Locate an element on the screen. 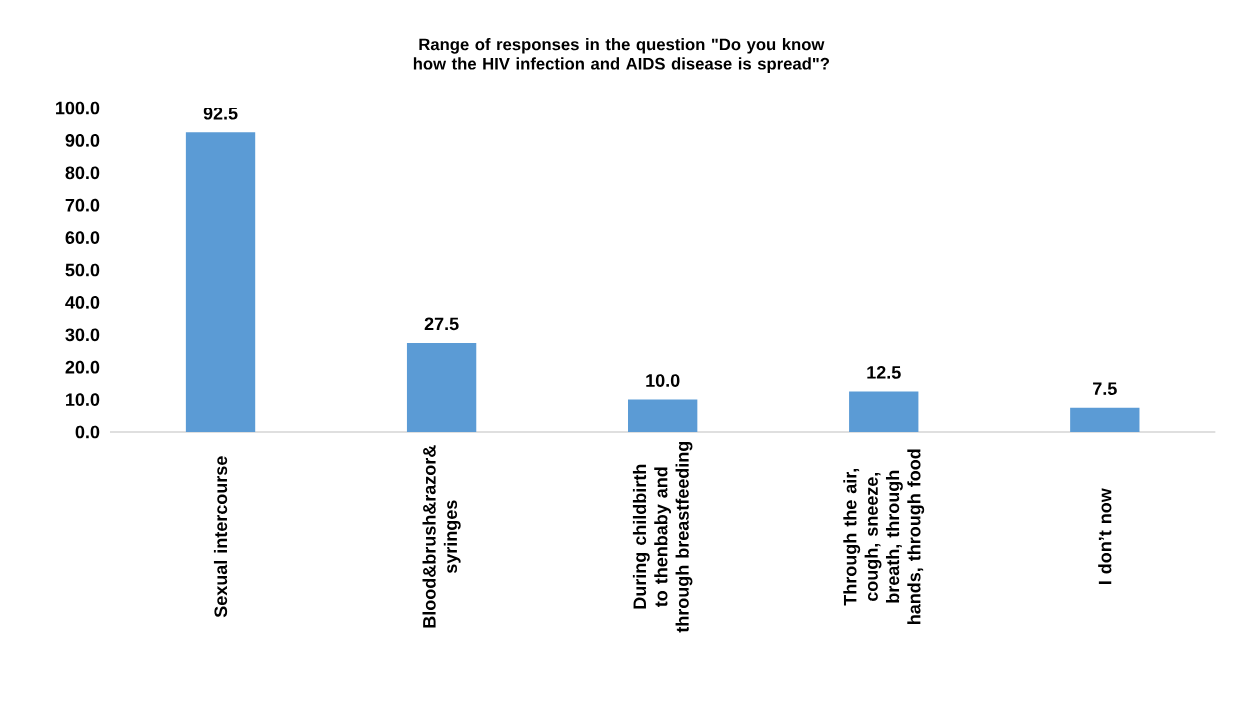  y-tick-label: 80.0 is located at coordinates (82, 173).